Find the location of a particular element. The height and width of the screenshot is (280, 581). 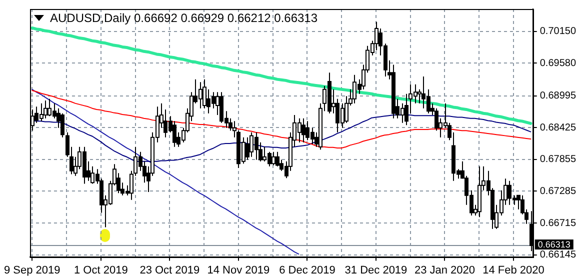

x-tick-label: 14 Nov 2019 is located at coordinates (238, 270).